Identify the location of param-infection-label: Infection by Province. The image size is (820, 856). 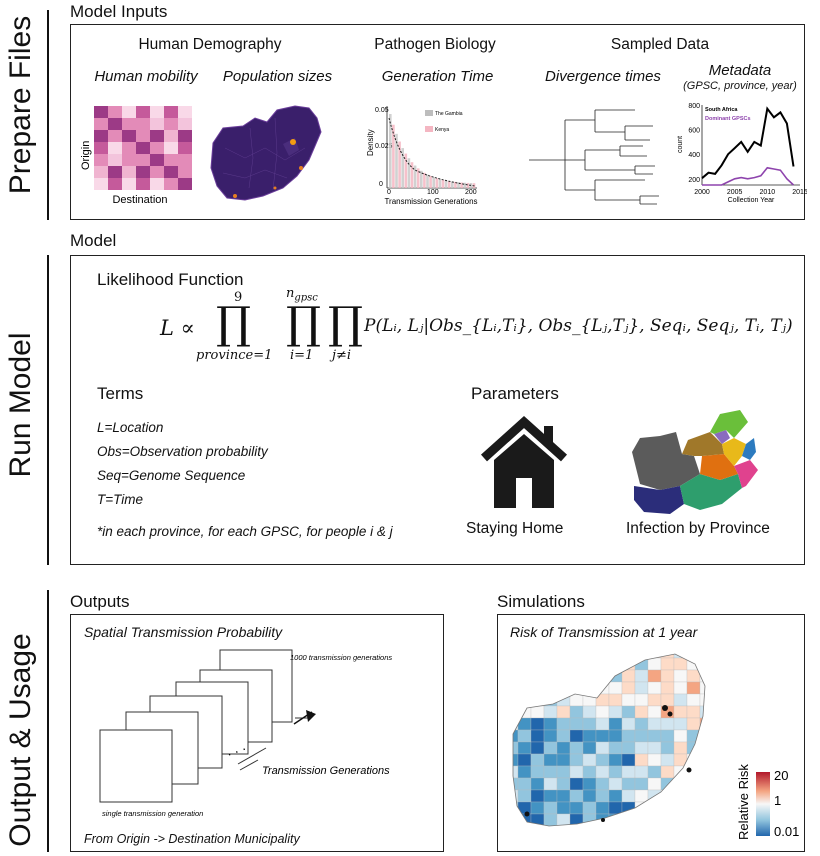
(698, 528).